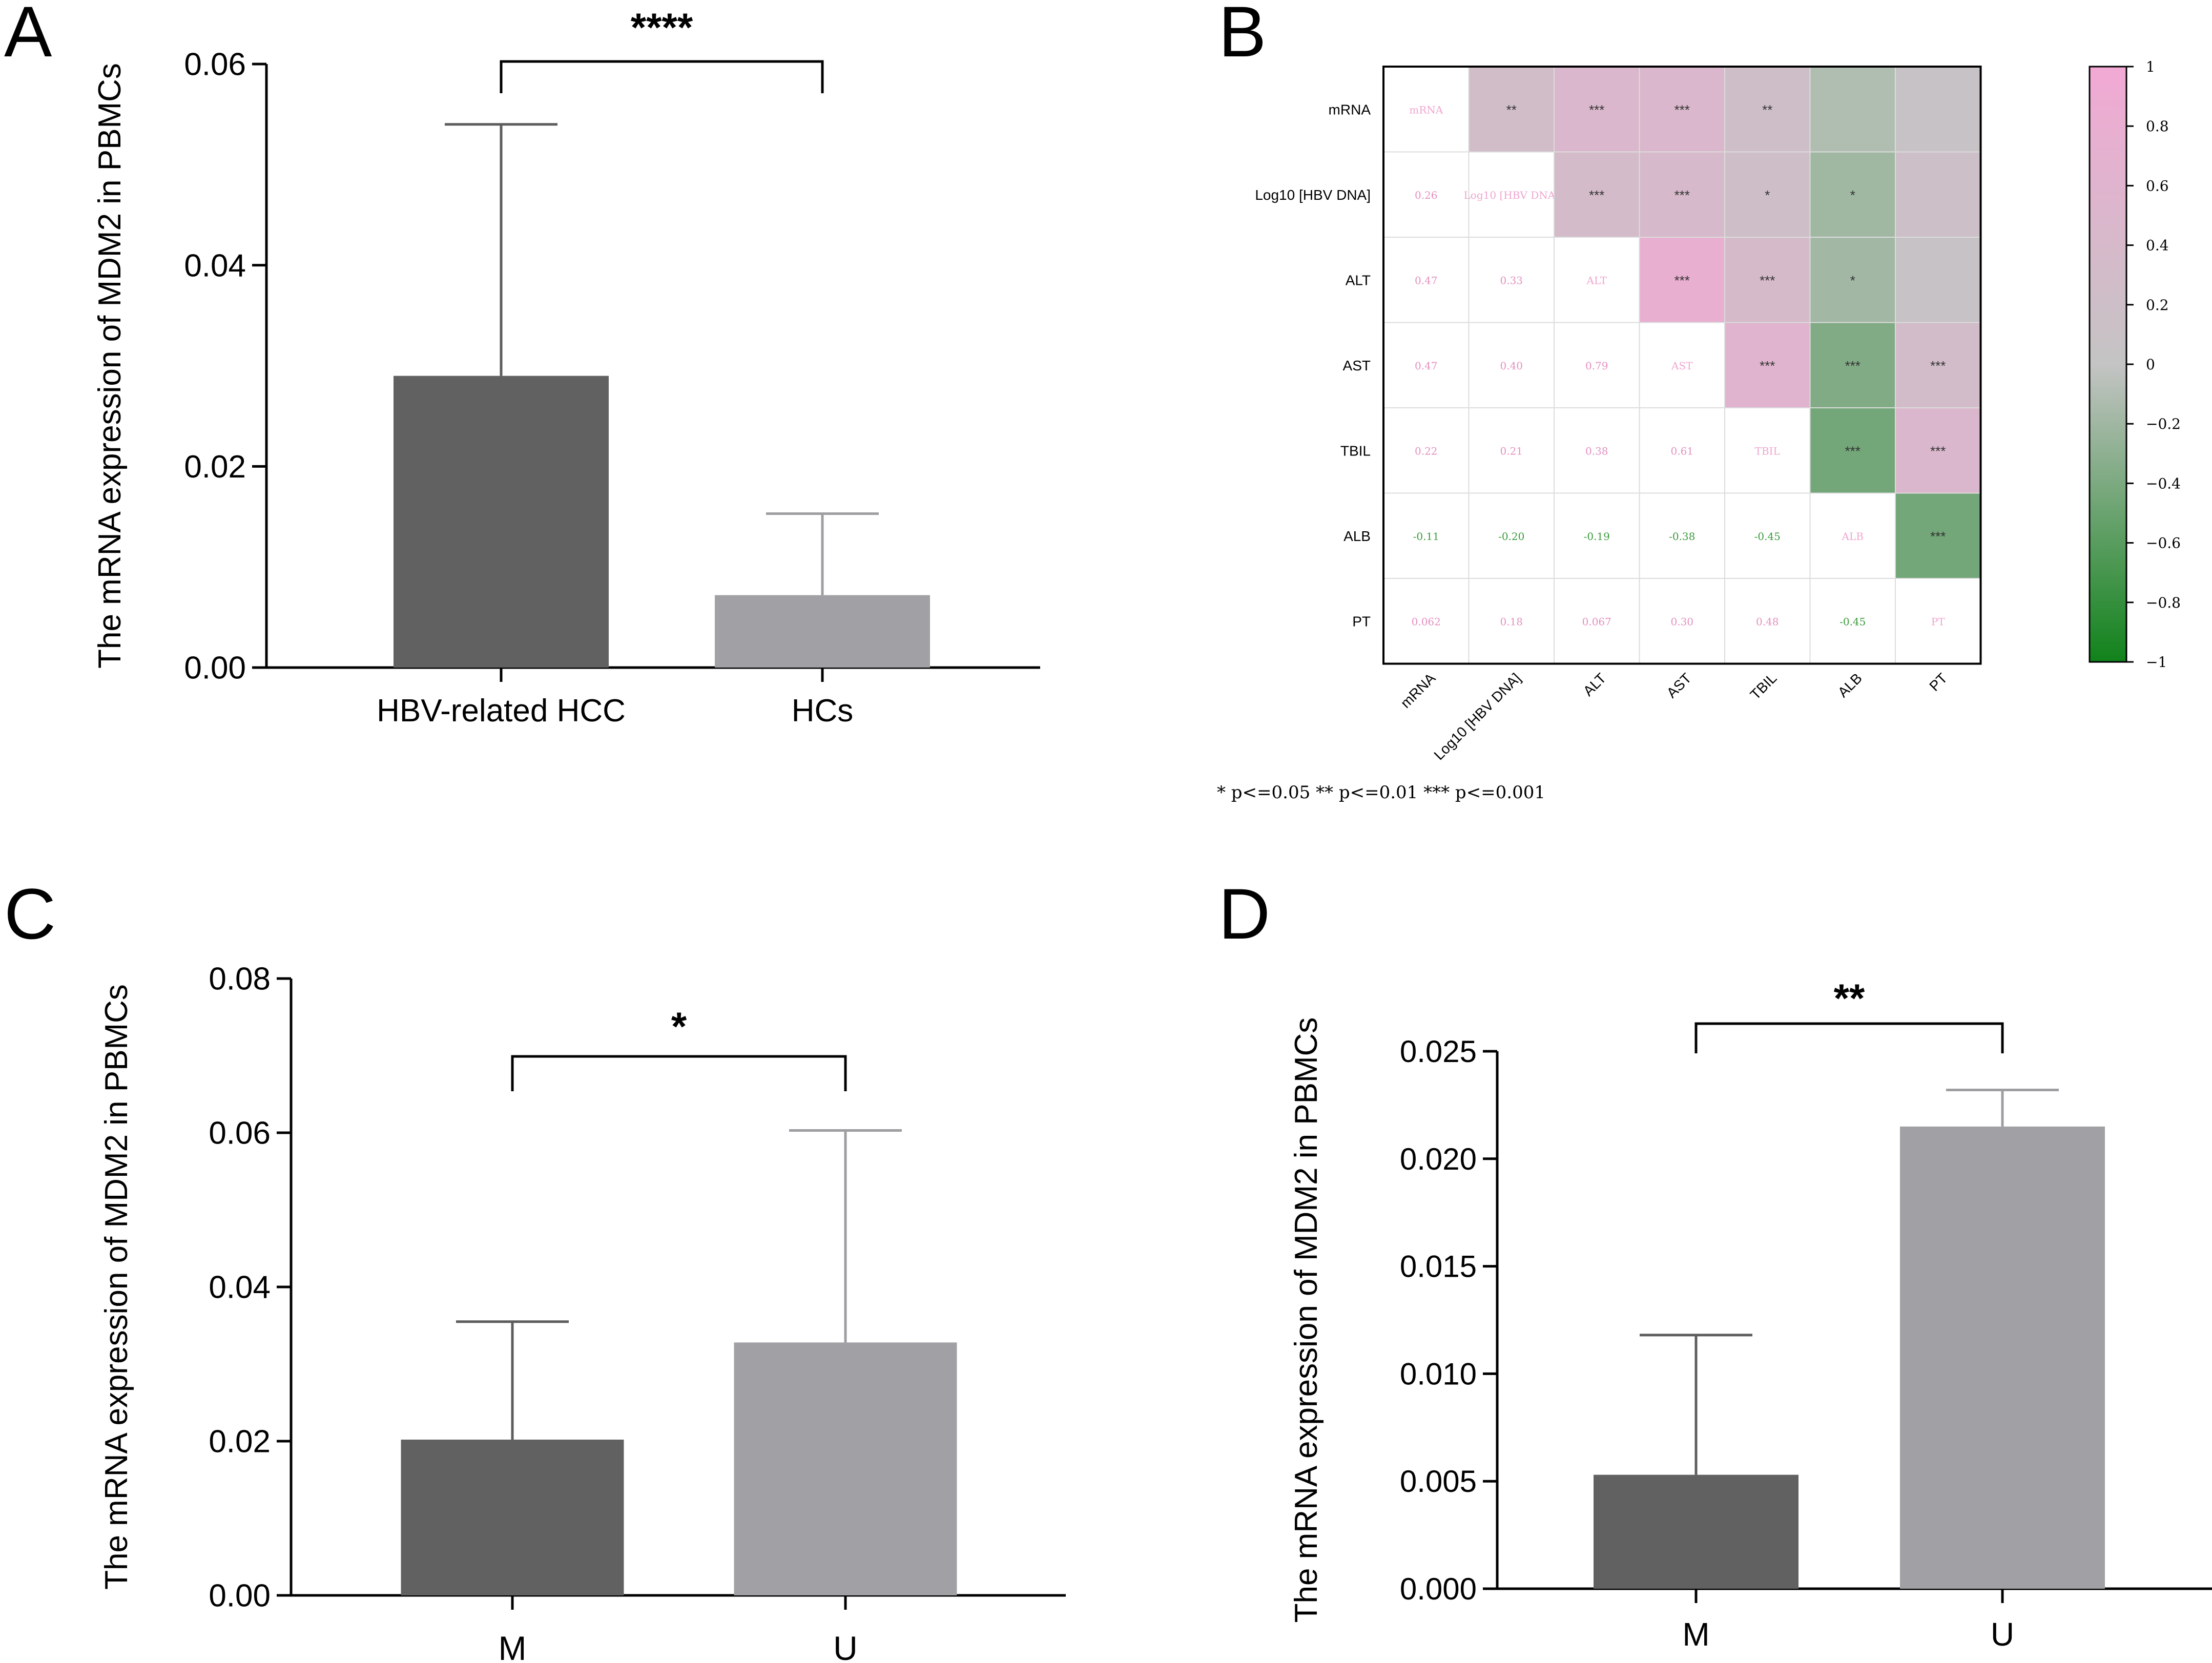  What do you see at coordinates (2002, 1358) in the screenshot?
I see `bar-u` at bounding box center [2002, 1358].